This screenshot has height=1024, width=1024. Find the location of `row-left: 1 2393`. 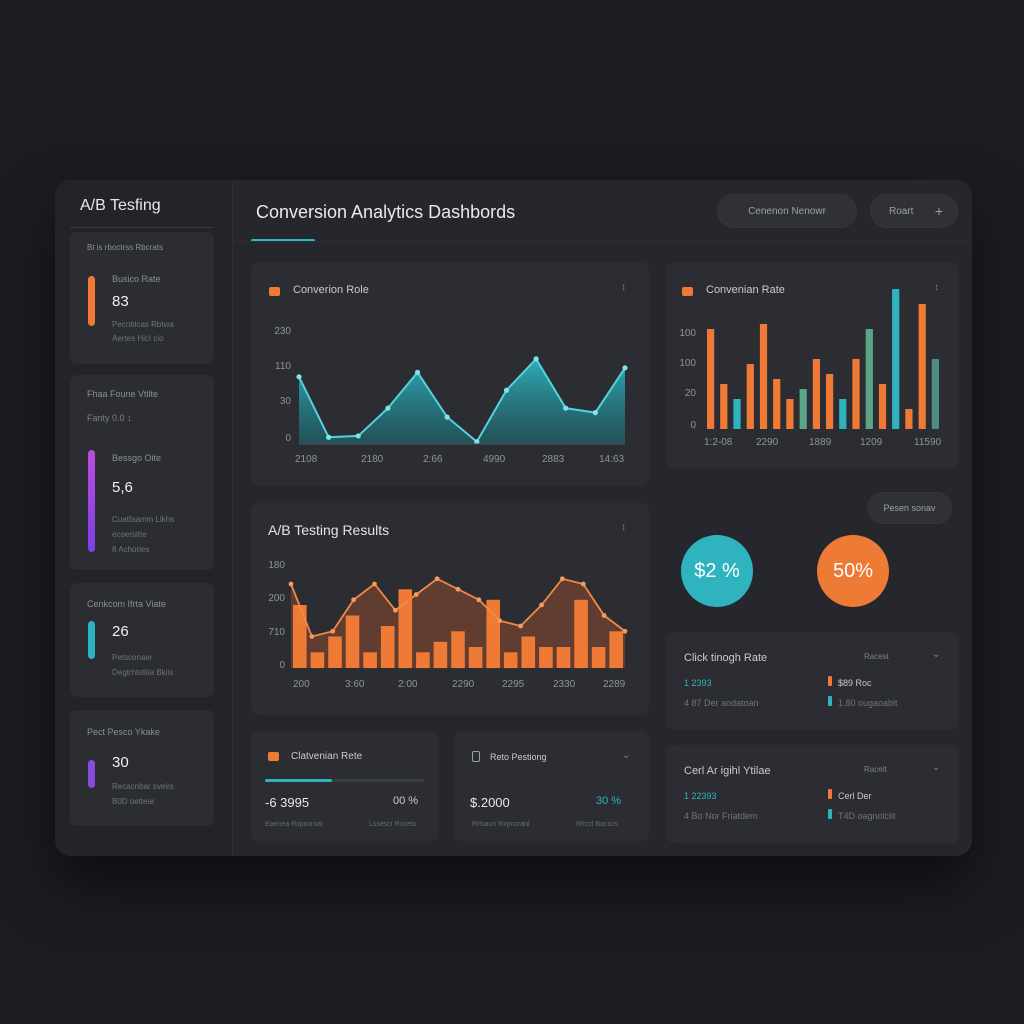

row-left: 1 2393 is located at coordinates (698, 683).